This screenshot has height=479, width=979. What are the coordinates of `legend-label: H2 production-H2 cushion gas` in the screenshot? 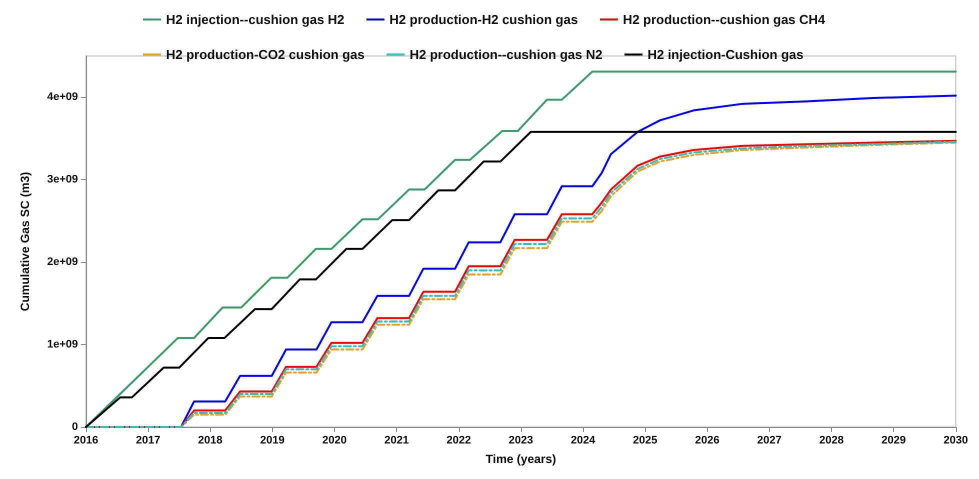 It's located at (483, 19).